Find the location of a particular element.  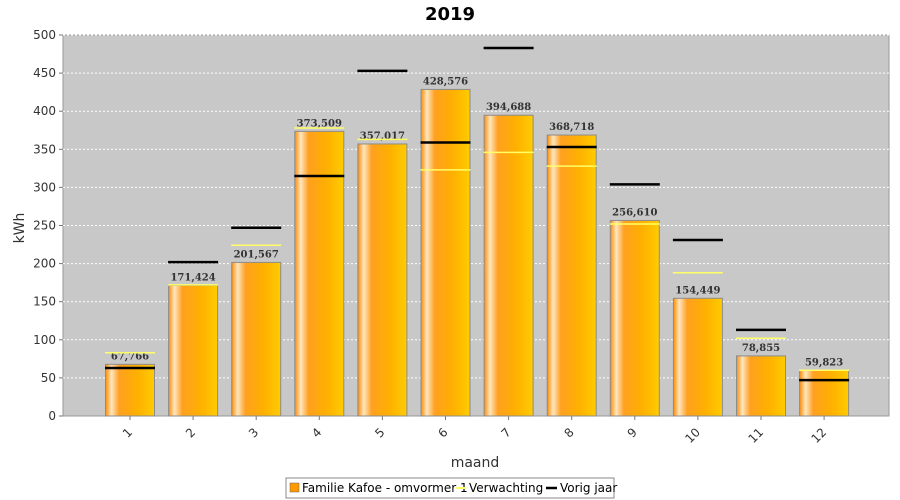

data-label: 67,766 is located at coordinates (130, 356).